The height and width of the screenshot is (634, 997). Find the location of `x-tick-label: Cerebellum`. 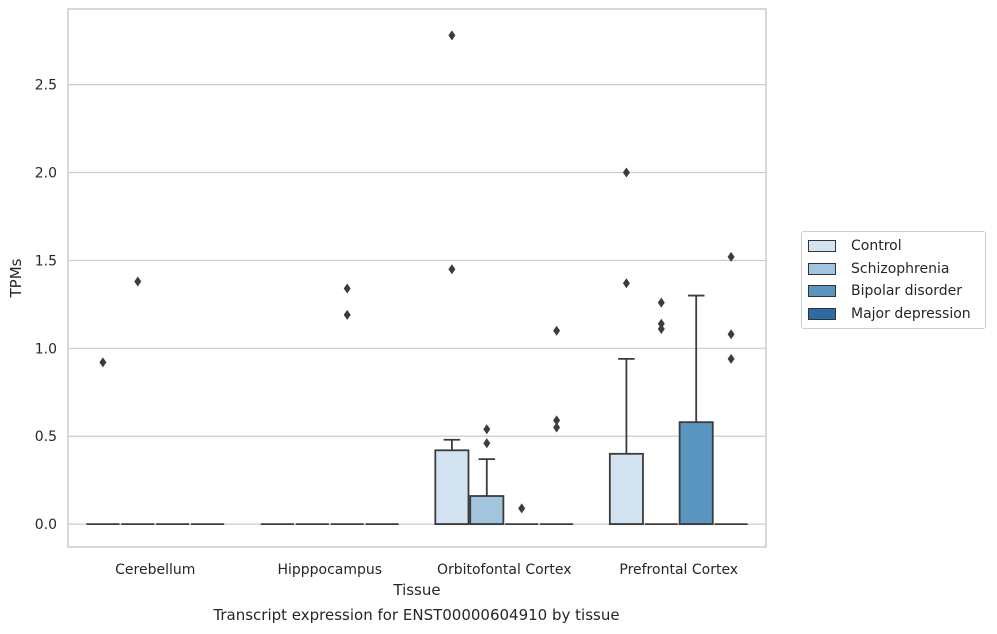

x-tick-label: Cerebellum is located at coordinates (155, 570).